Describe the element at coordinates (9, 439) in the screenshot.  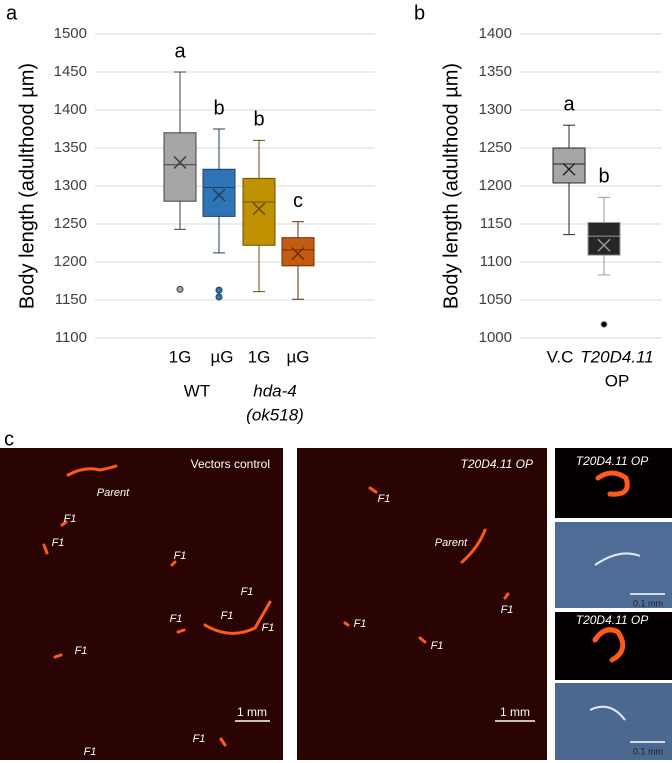
I see `panel-label: c` at that location.